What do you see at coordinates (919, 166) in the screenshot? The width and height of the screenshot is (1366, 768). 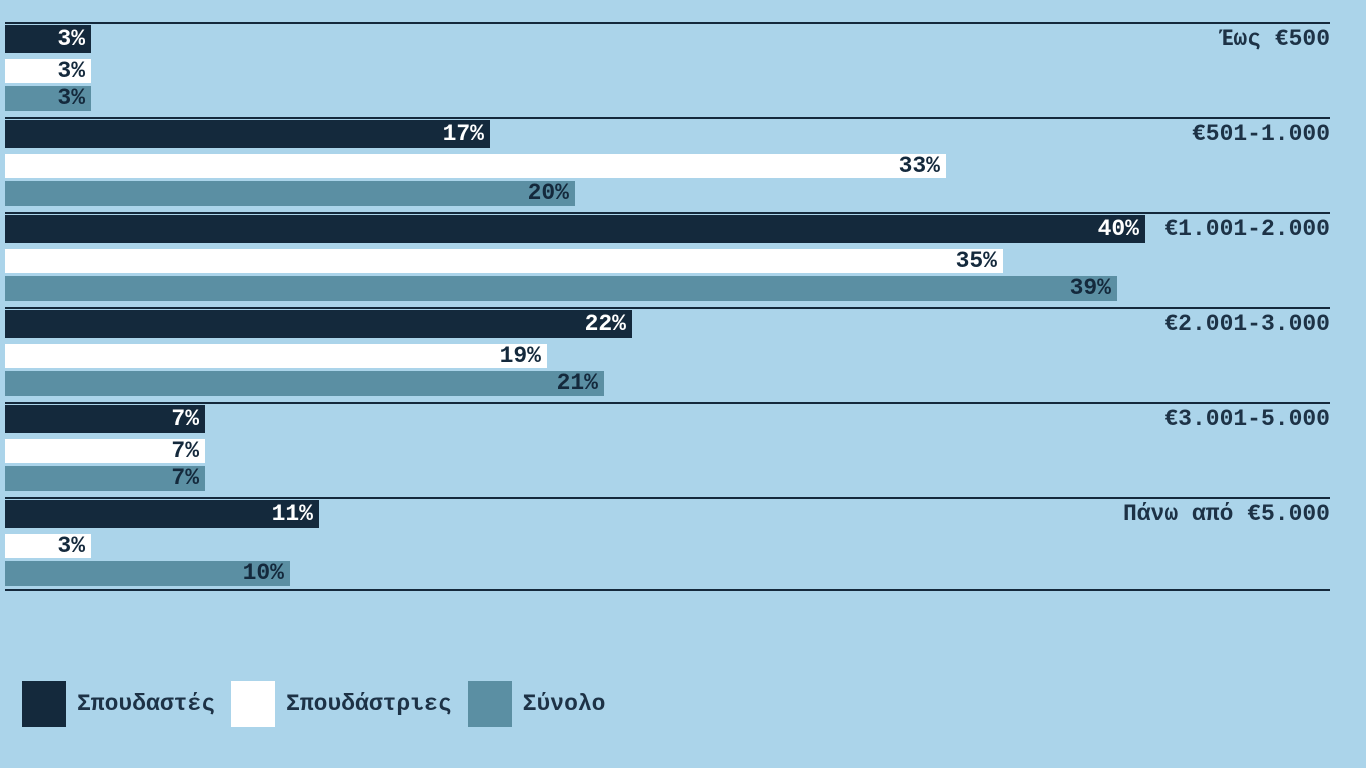 I see `value-label: 33%` at bounding box center [919, 166].